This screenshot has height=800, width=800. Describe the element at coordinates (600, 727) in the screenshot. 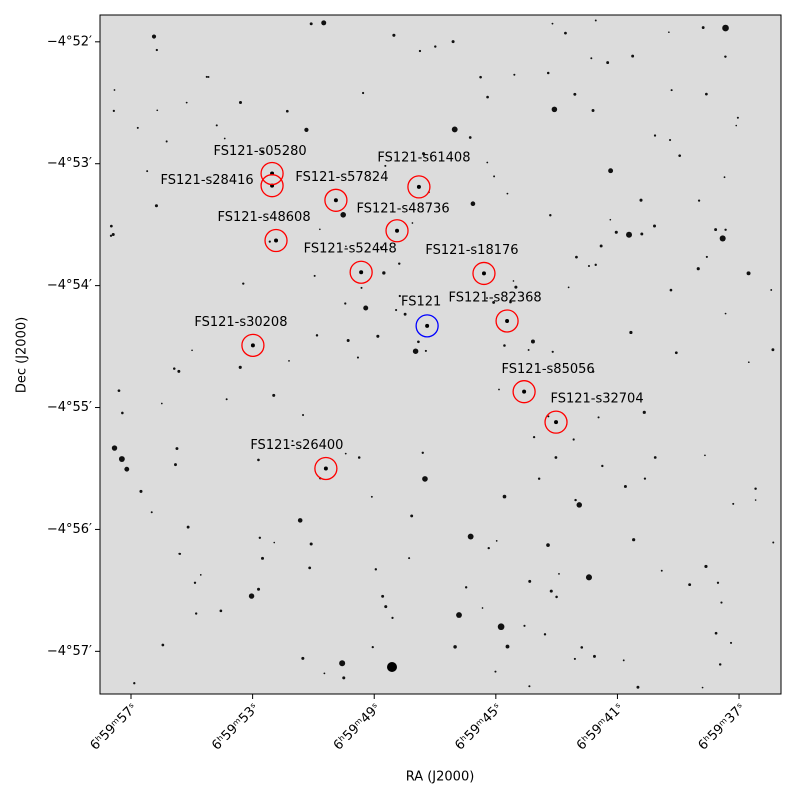

I see `x-tick-label: 6ʰ59ᵐ41ˢ` at that location.